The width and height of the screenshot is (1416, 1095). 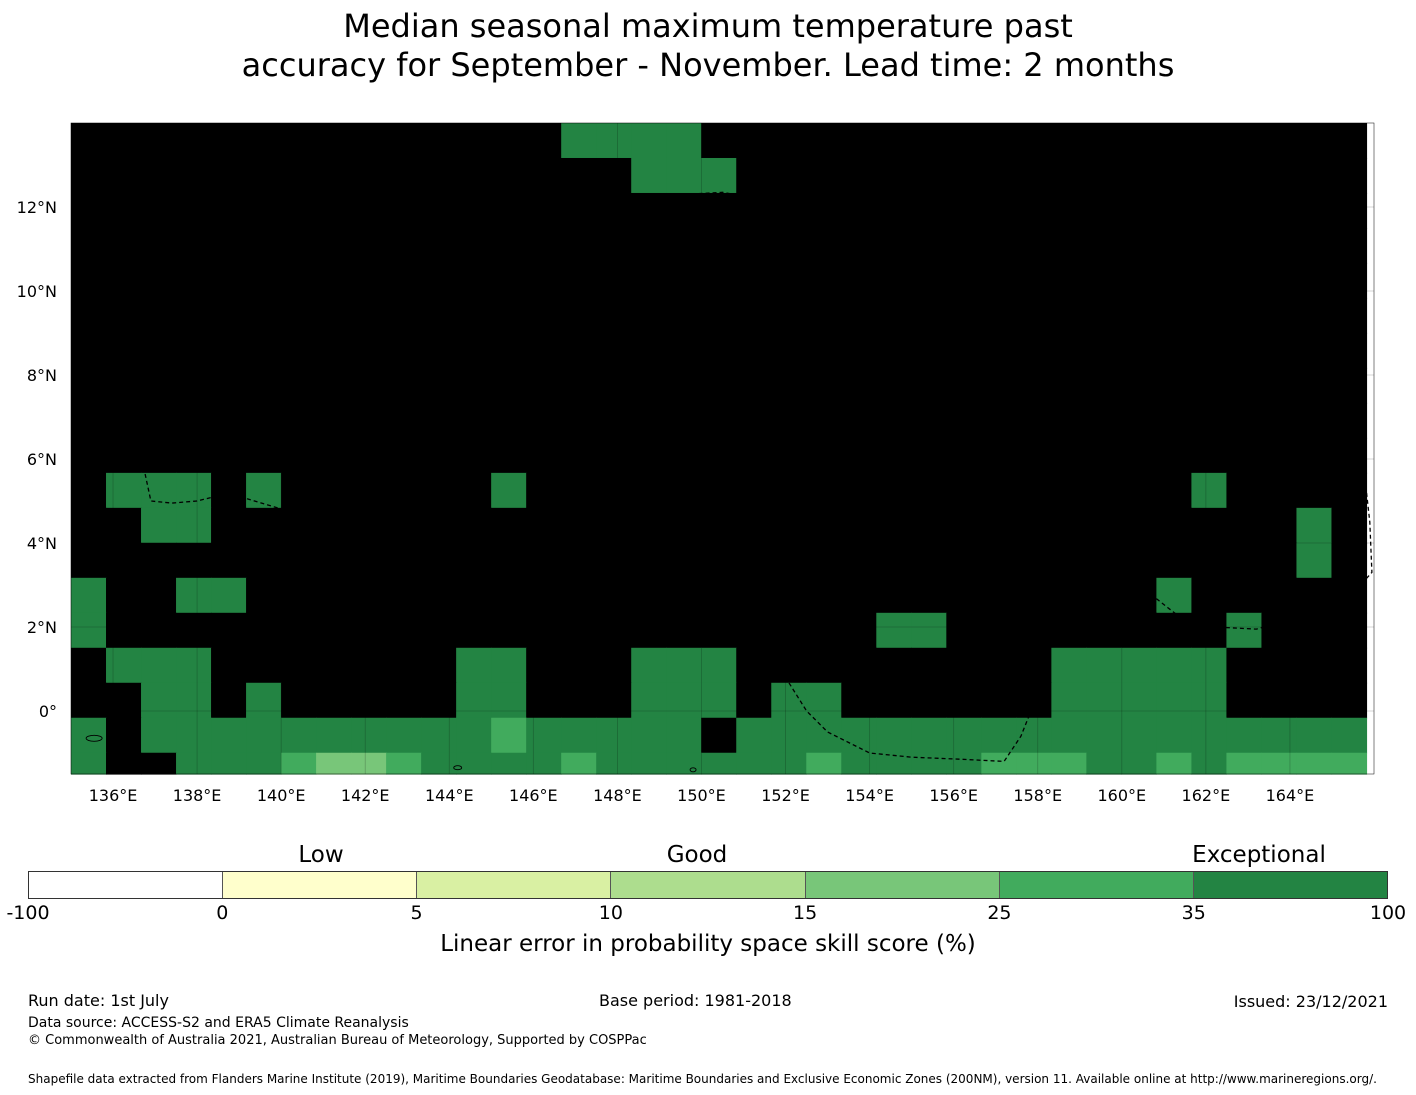 I want to click on longitude-label: 140°E, so click(x=281, y=795).